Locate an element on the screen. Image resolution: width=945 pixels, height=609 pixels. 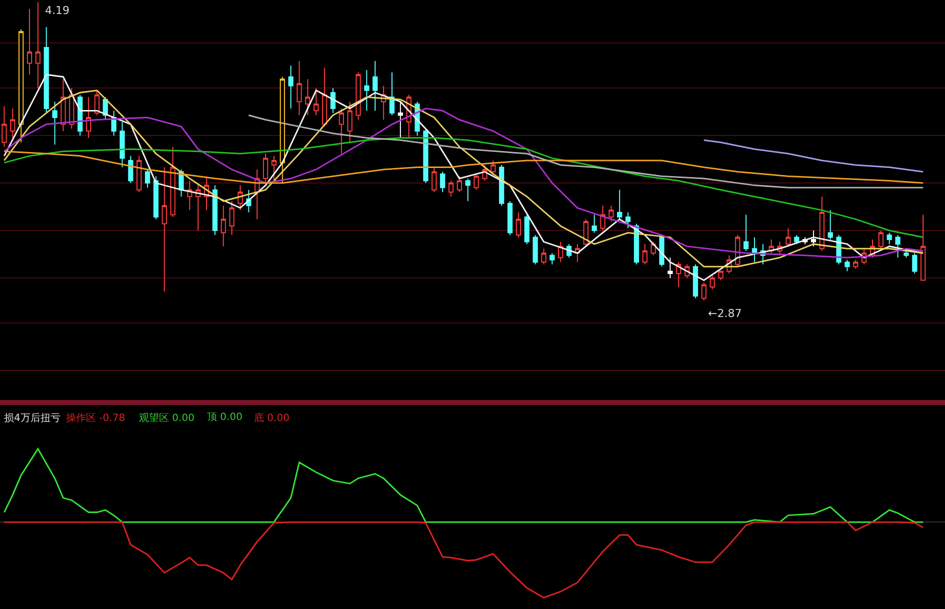
annotation: ←2.87 is located at coordinates (725, 313).